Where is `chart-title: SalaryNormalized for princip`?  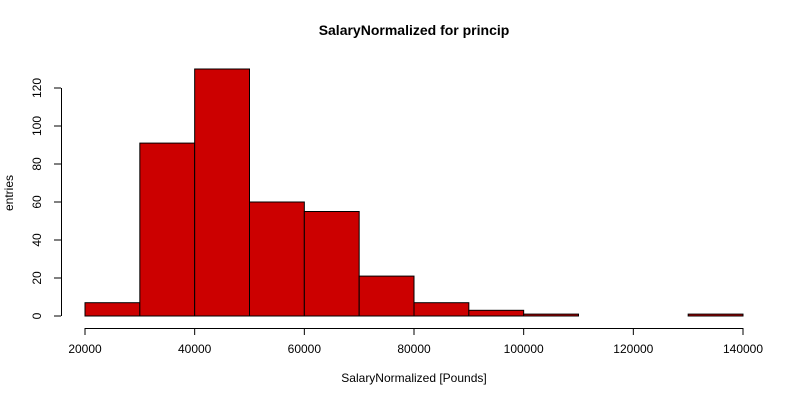 chart-title: SalaryNormalized for princip is located at coordinates (414, 30).